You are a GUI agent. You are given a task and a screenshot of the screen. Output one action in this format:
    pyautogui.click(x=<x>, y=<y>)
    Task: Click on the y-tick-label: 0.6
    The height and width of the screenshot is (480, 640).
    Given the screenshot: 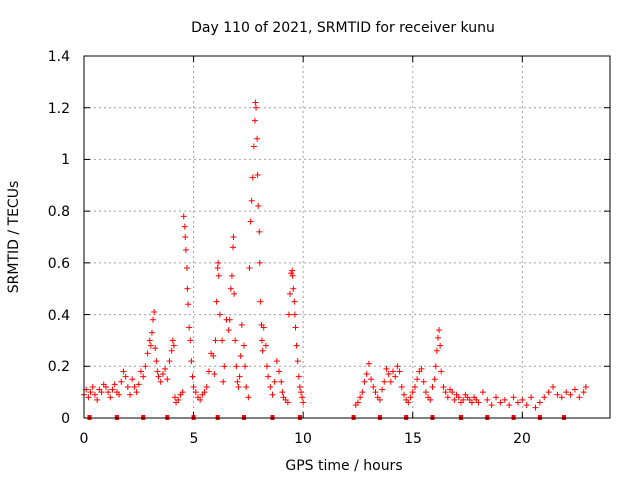 What is the action you would take?
    pyautogui.click(x=59, y=264)
    